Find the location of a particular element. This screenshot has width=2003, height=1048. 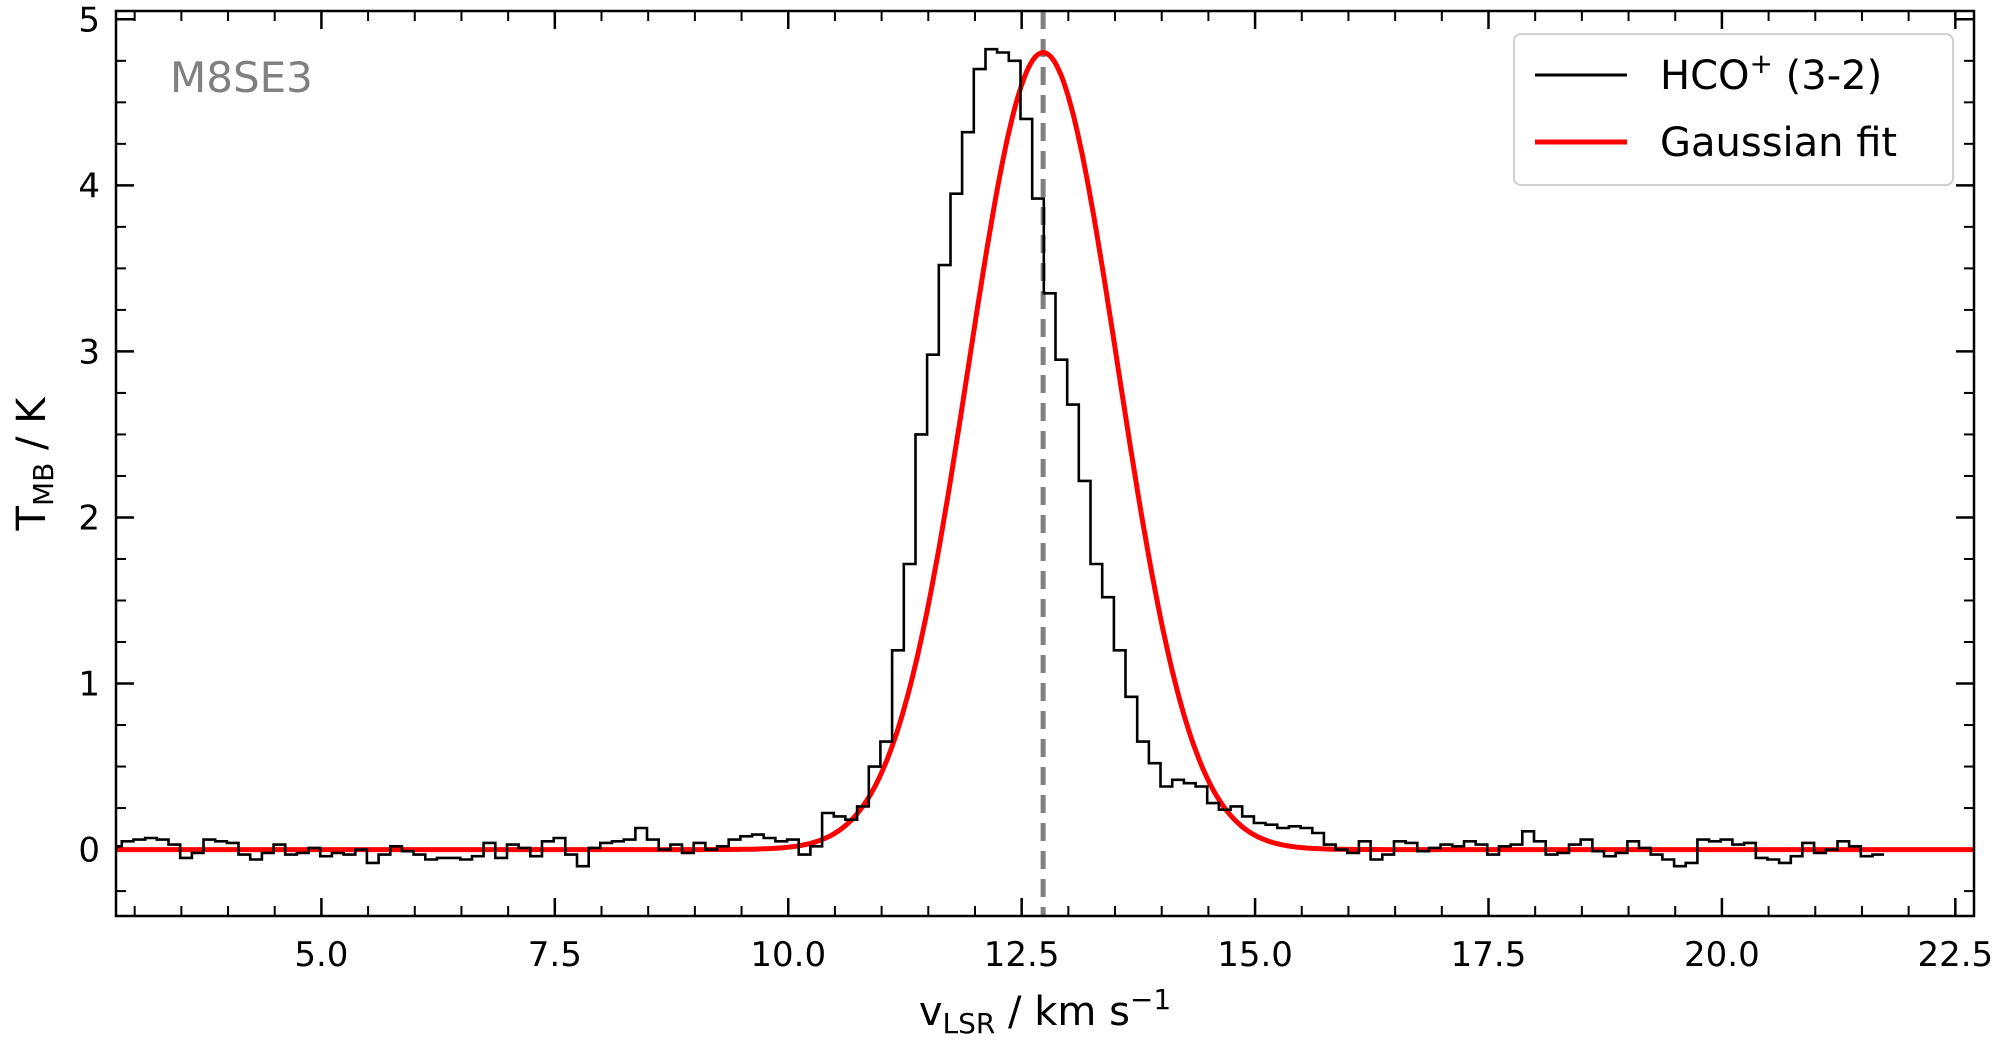

legend: HCO+ (3-2) Gaussian fit is located at coordinates (1733, 109).